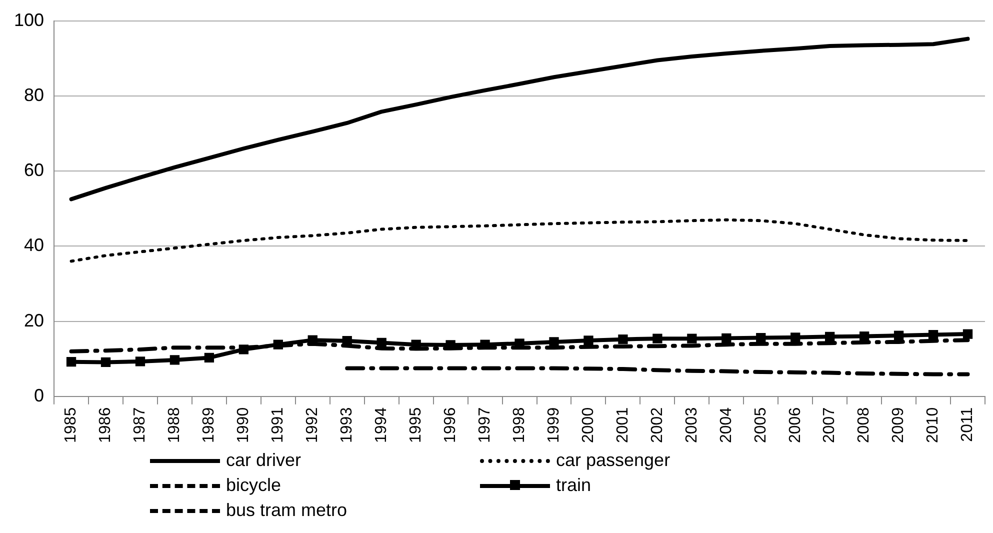 Image resolution: width=993 pixels, height=533 pixels. Describe the element at coordinates (450, 425) in the screenshot. I see `x-tick-label: 1996` at that location.